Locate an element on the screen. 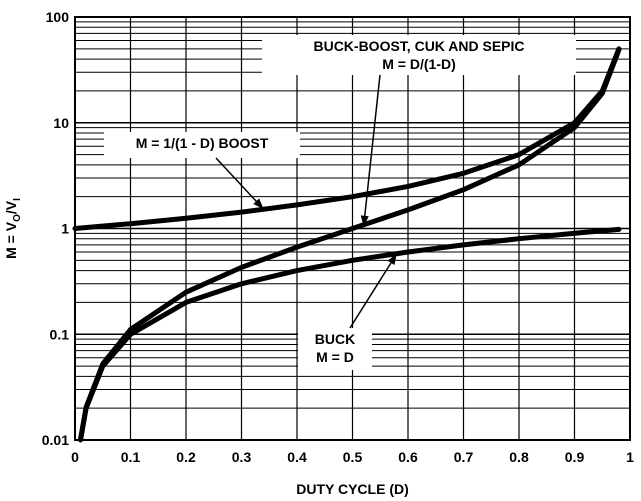 Image resolution: width=641 pixels, height=501 pixels. annotation-label: M = D is located at coordinates (335, 357).